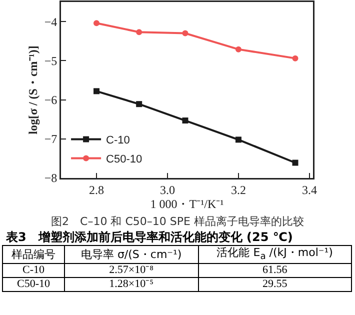 This screenshot has width=355, height=315. What do you see at coordinates (131, 271) in the screenshot?
I see `text: 2.57×10⁻⁸` at bounding box center [131, 271].